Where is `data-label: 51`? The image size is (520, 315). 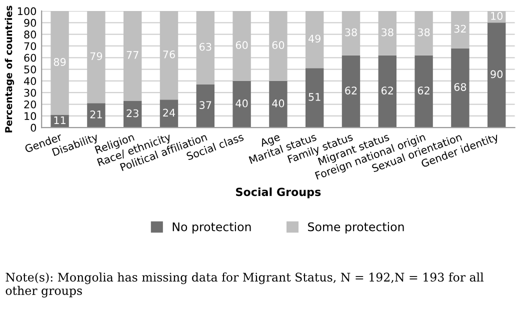
data-label: 51 is located at coordinates (314, 97).